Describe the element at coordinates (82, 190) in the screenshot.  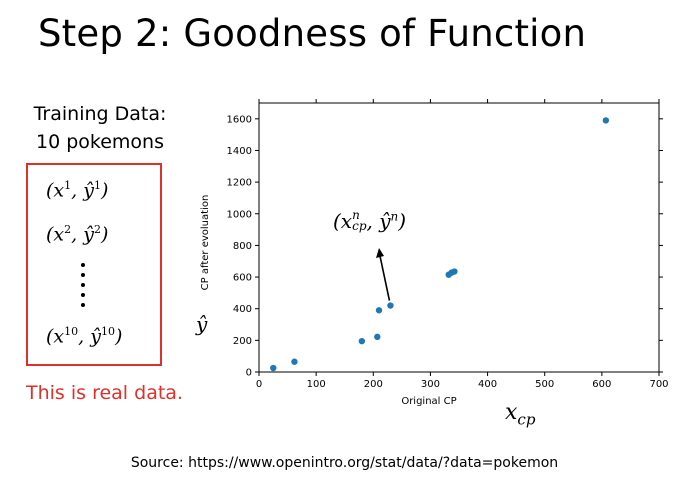
I see `pair-1-mid: , ŷ` at that location.